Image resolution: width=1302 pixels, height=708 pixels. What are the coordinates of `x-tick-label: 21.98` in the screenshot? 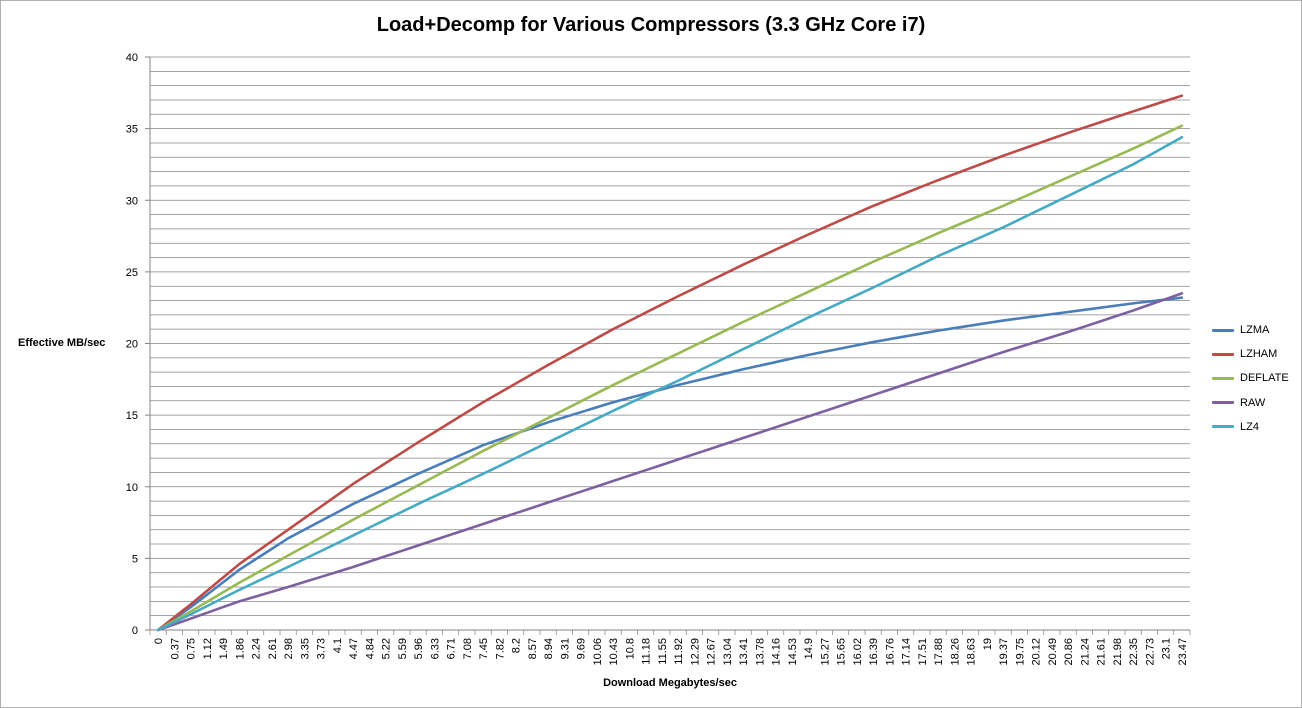 It's located at (1118, 652).